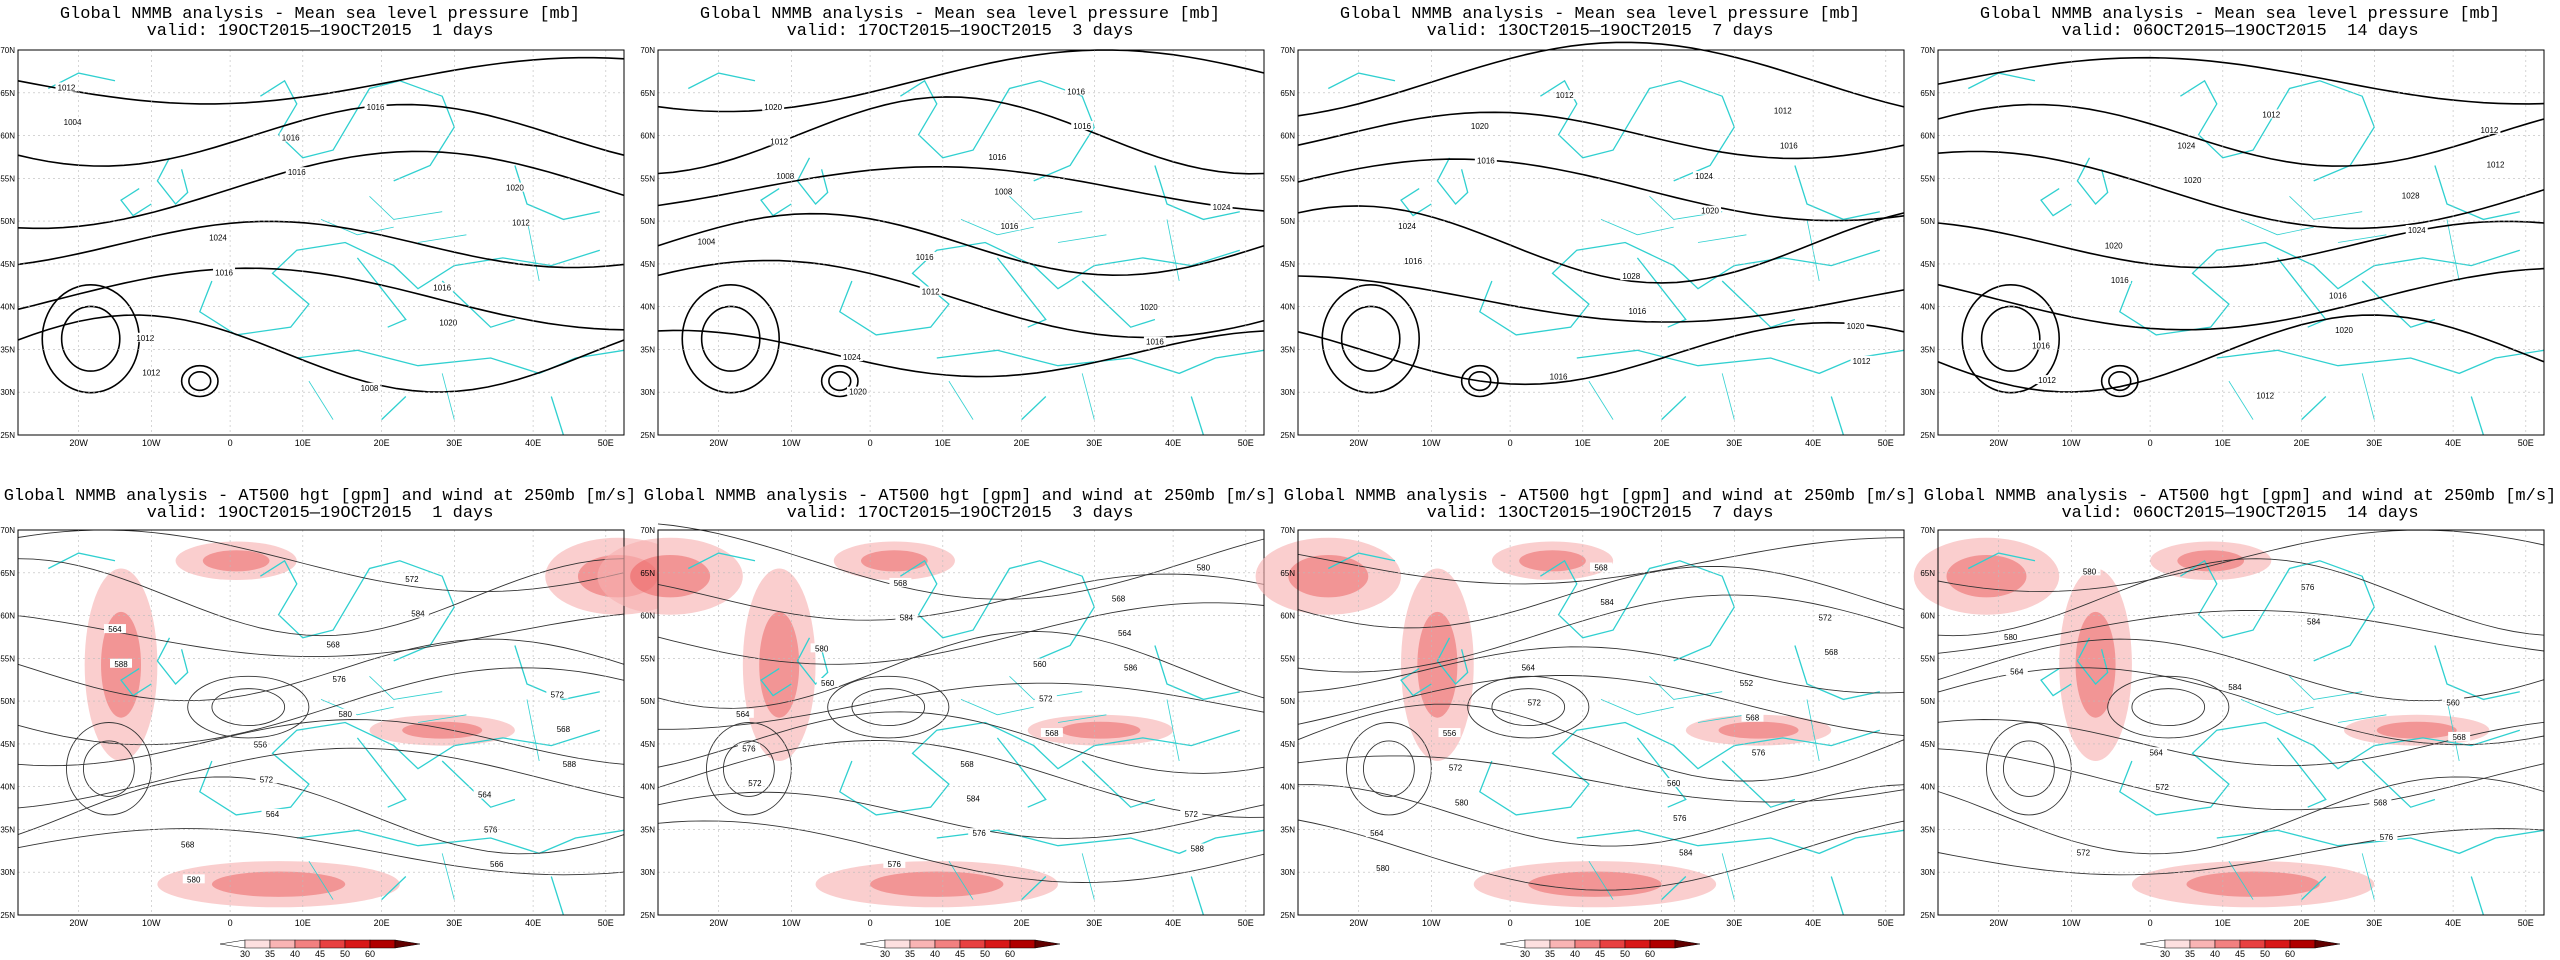  What do you see at coordinates (1625, 954) in the screenshot?
I see `colorbar-label: 50` at bounding box center [1625, 954].